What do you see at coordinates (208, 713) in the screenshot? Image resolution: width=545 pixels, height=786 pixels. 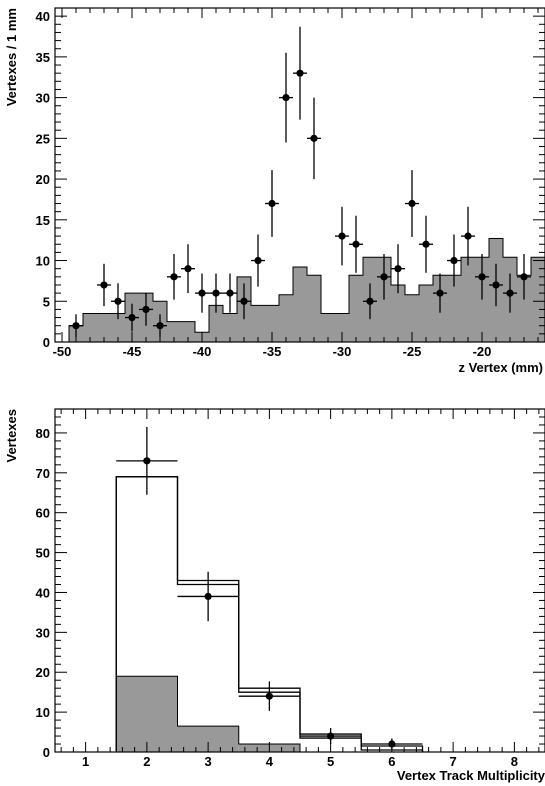 I see `bottom-background-outline` at bounding box center [208, 713].